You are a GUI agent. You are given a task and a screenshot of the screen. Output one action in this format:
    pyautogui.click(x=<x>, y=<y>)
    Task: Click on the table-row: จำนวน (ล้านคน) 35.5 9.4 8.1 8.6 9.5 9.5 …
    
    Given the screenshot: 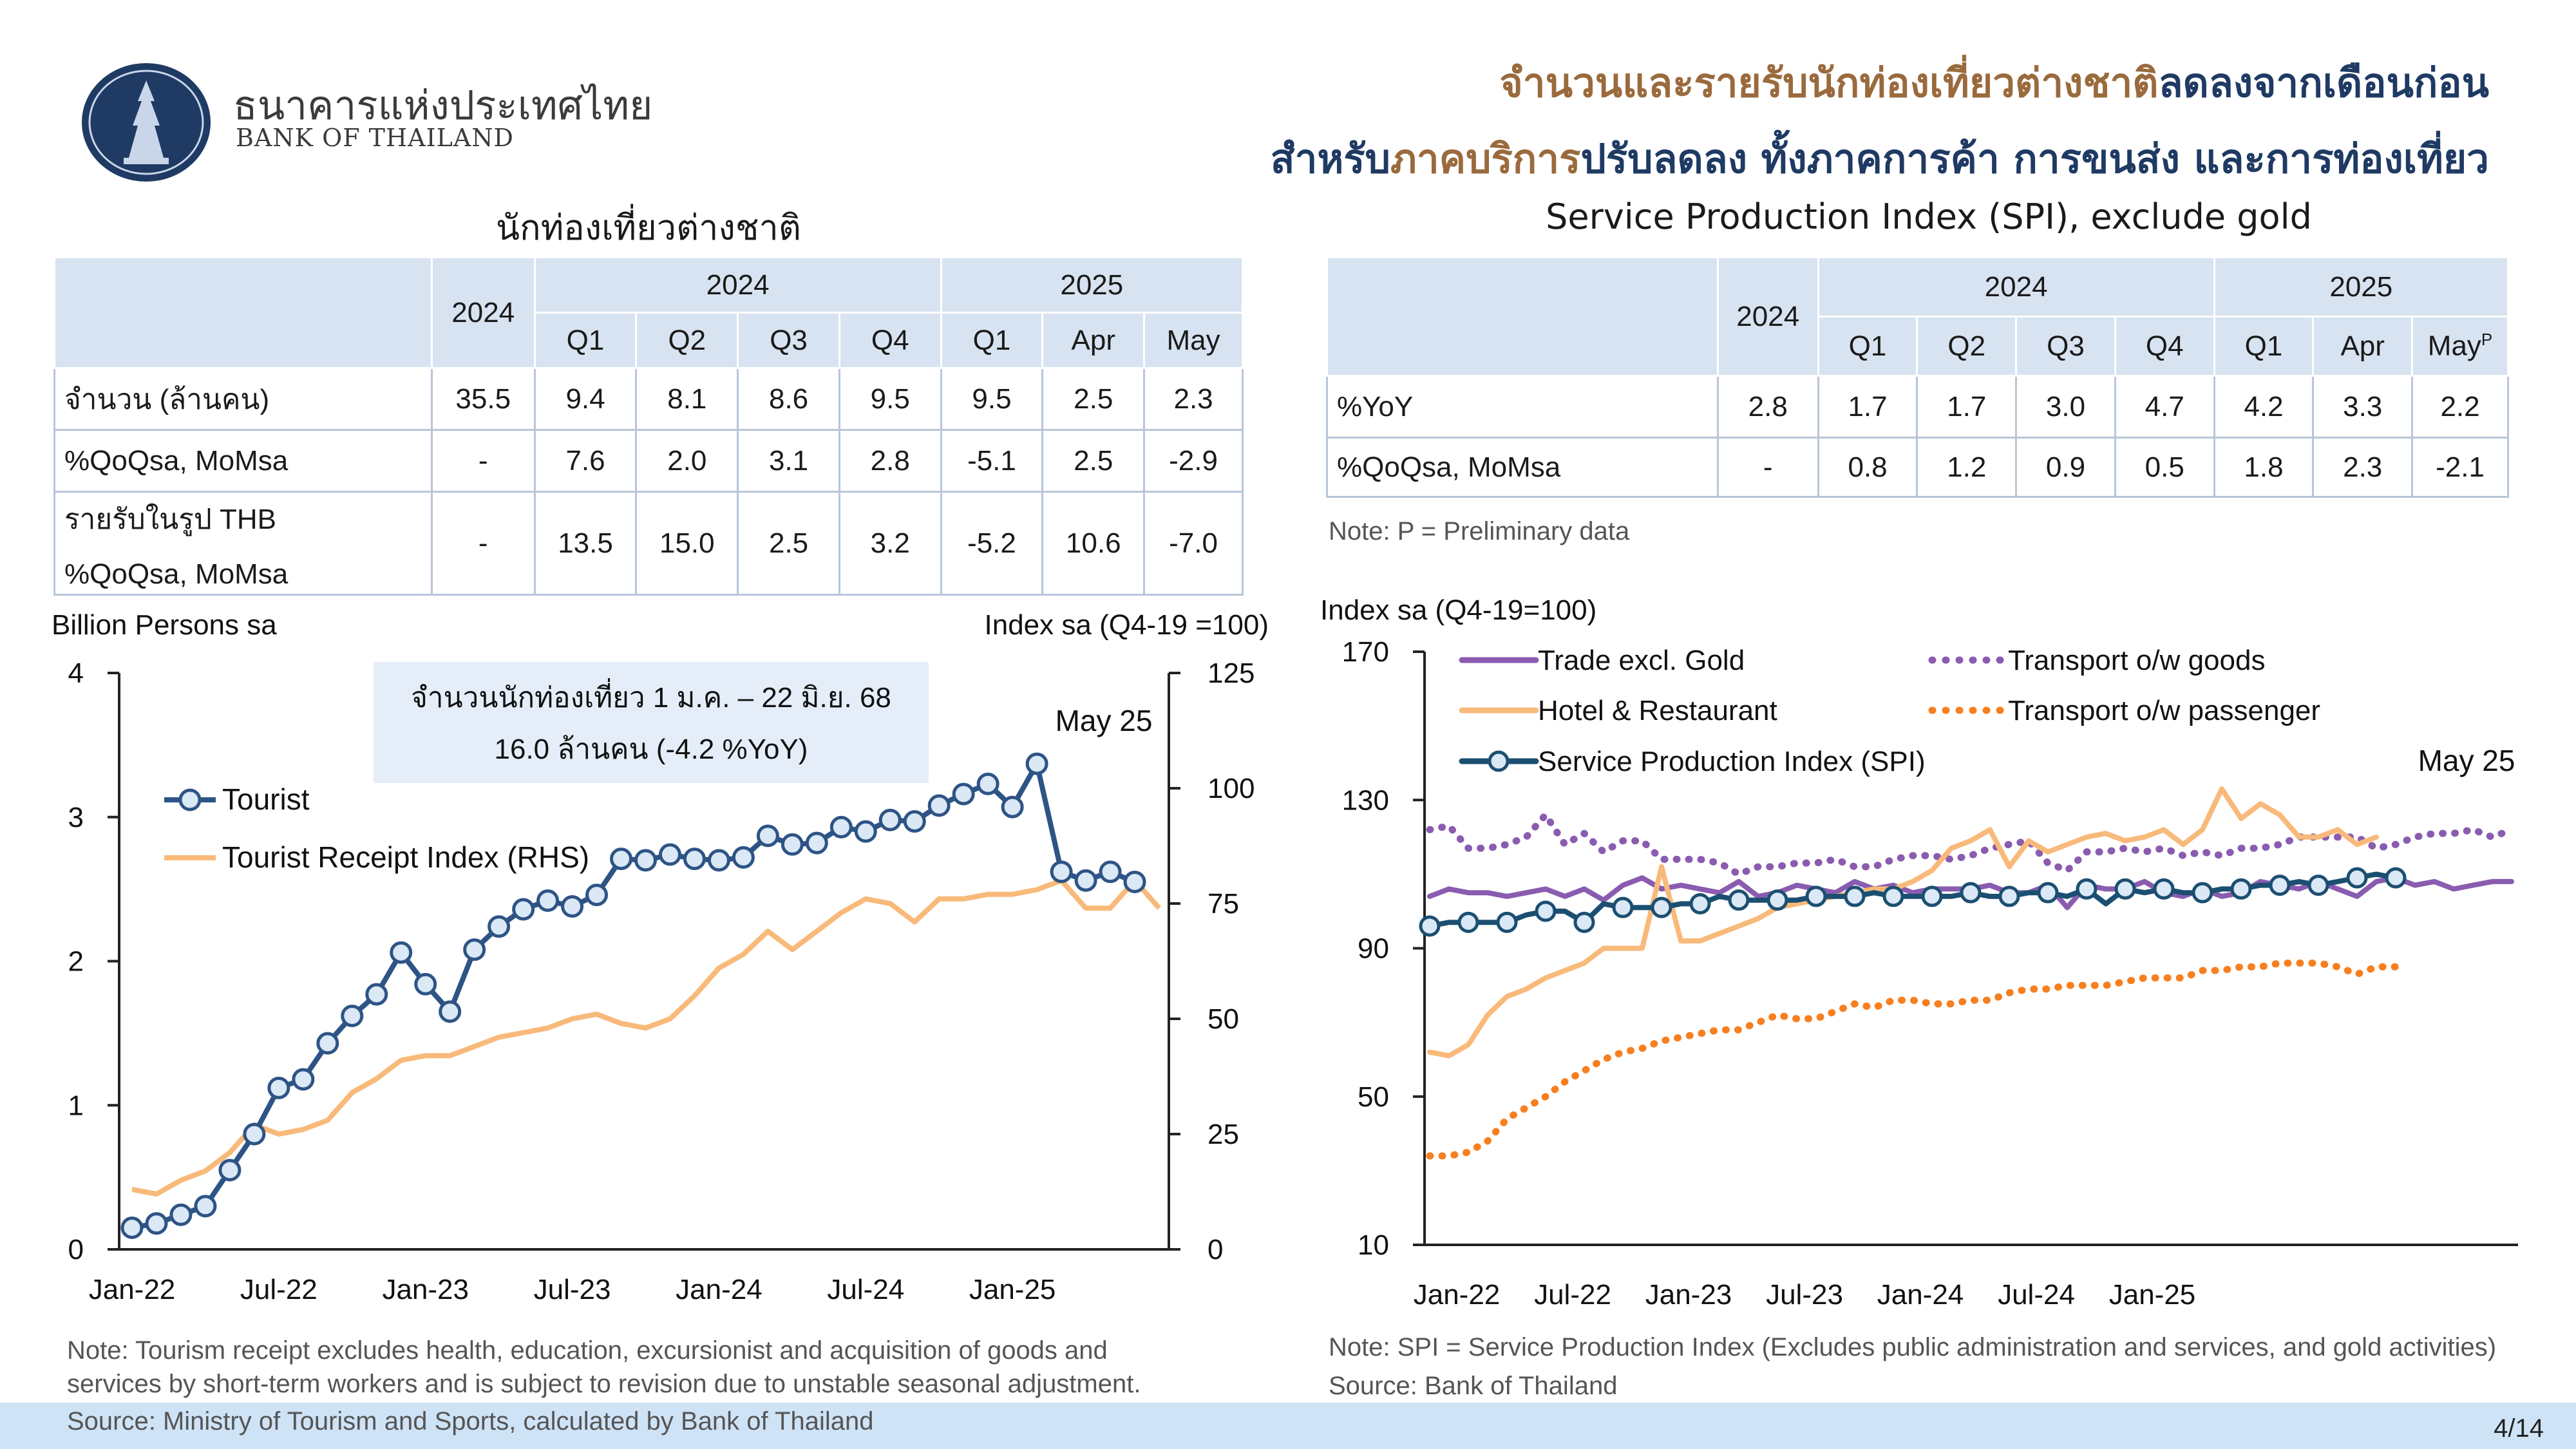 What is the action you would take?
    pyautogui.click(x=649, y=399)
    